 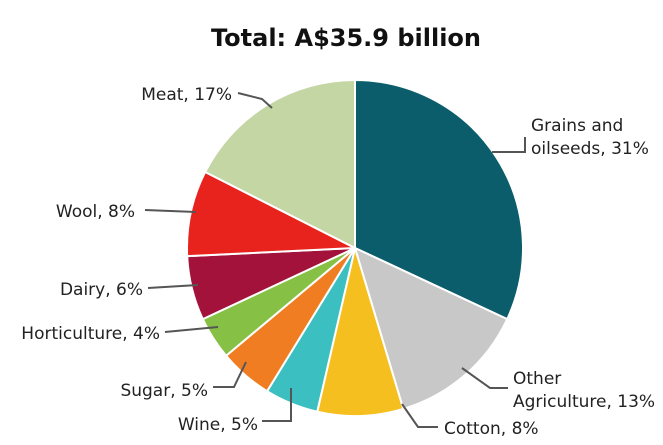 I want to click on pie-slice-wool, so click(x=272, y=214).